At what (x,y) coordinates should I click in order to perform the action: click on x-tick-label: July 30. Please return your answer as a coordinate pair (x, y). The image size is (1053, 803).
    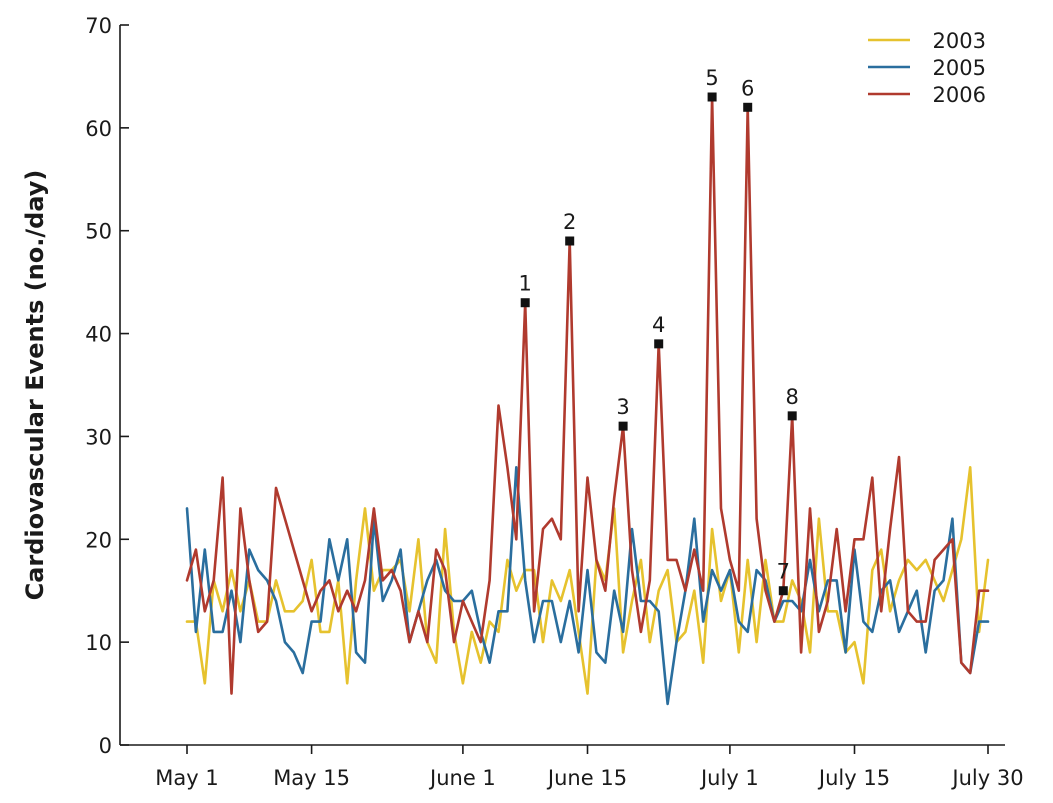
    Looking at the image, I should click on (986, 778).